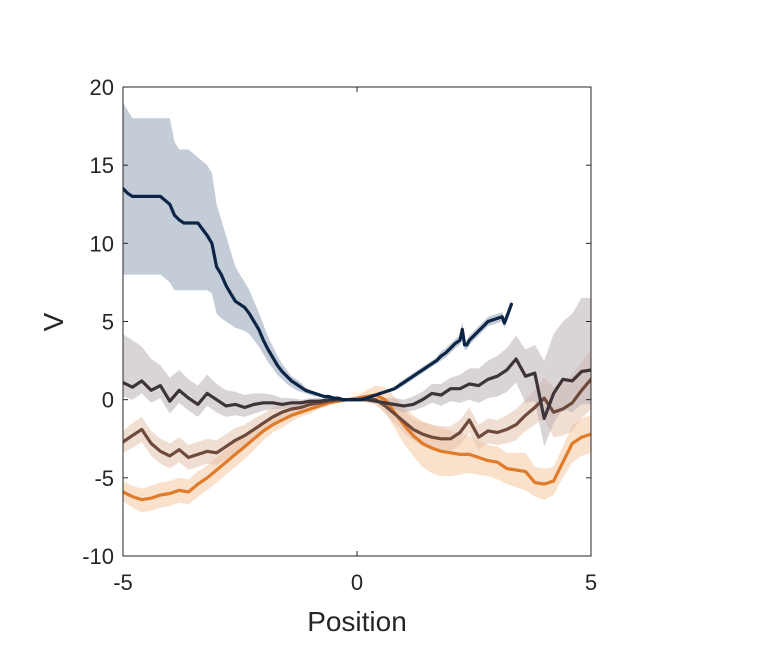  I want to click on series-orange-band, so click(357, 449).